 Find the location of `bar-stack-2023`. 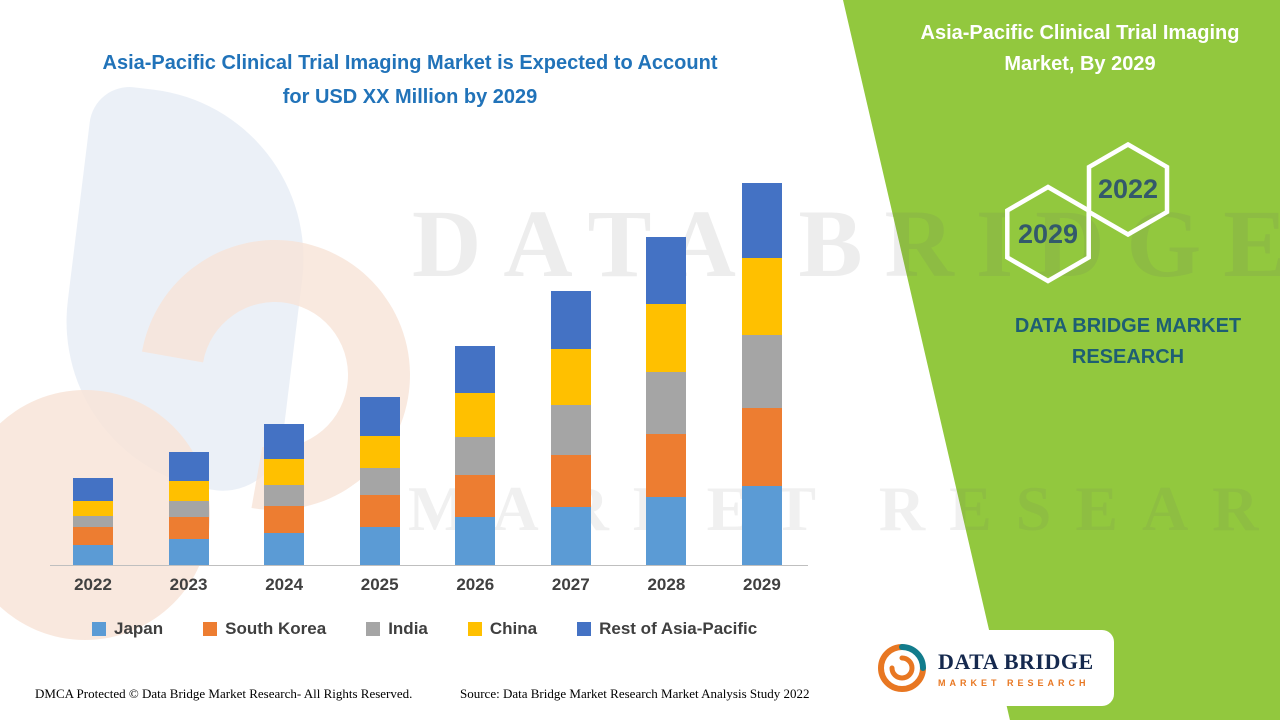

bar-stack-2023 is located at coordinates (188, 508).